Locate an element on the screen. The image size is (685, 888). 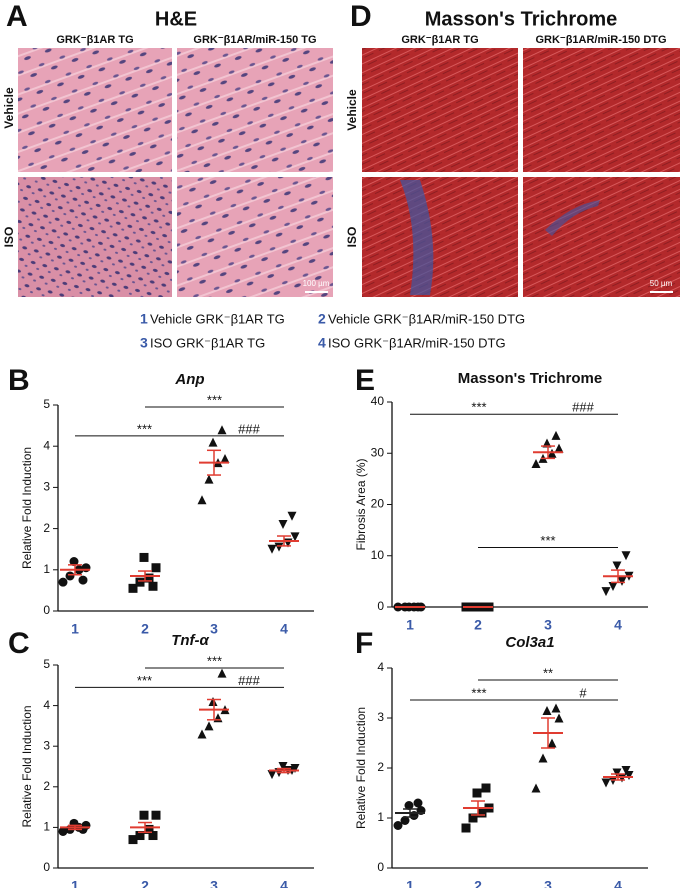
chart-title: Anp is located at coordinates (189, 379).